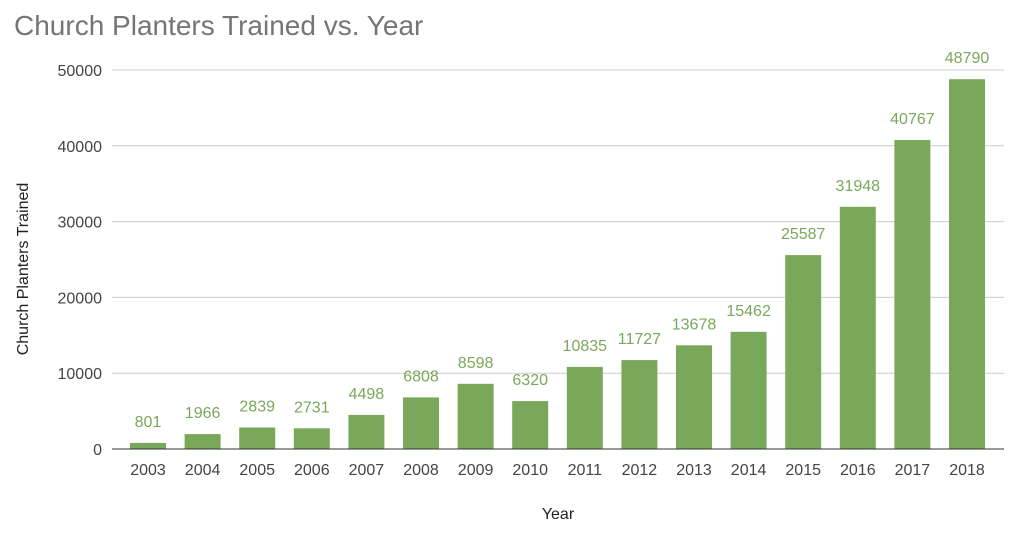 The height and width of the screenshot is (542, 1024). What do you see at coordinates (257, 407) in the screenshot?
I see `data-label-2005: 2839` at bounding box center [257, 407].